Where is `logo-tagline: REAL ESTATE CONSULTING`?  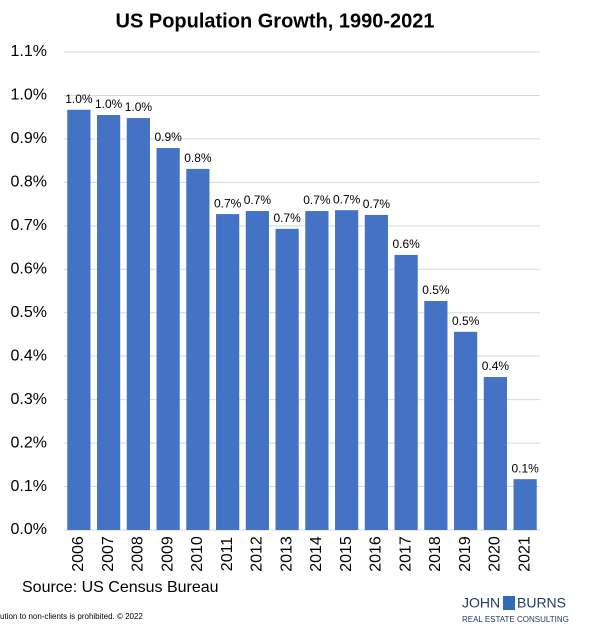
logo-tagline: REAL ESTATE CONSULTING is located at coordinates (515, 619).